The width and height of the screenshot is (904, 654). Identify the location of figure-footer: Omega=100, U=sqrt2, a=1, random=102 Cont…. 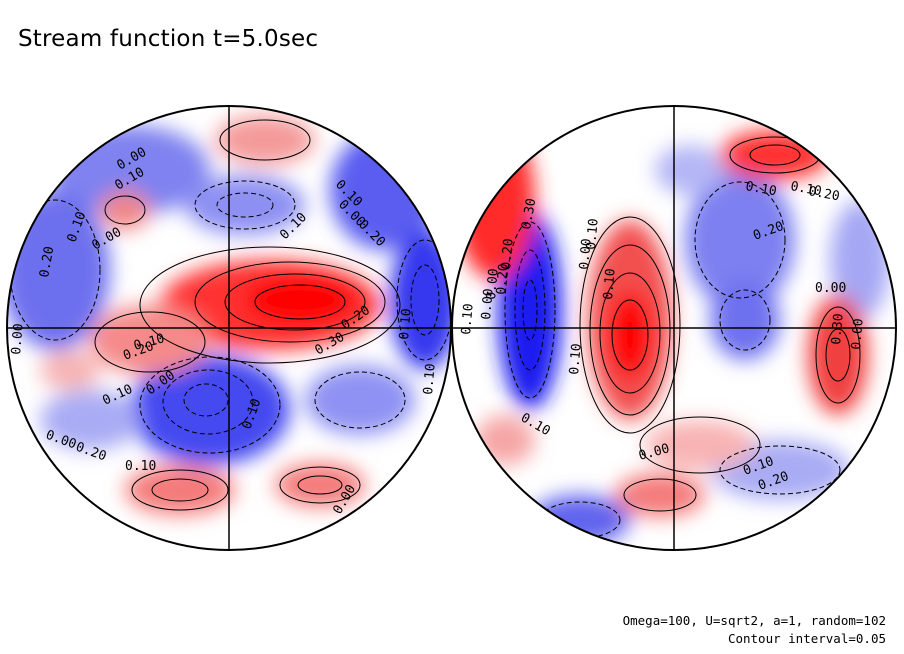
(754, 630).